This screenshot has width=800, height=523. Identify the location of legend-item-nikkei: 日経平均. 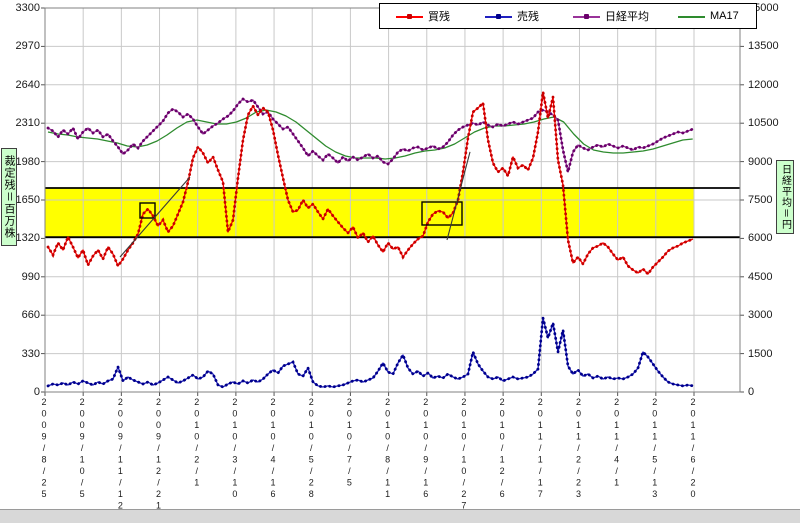
(611, 16).